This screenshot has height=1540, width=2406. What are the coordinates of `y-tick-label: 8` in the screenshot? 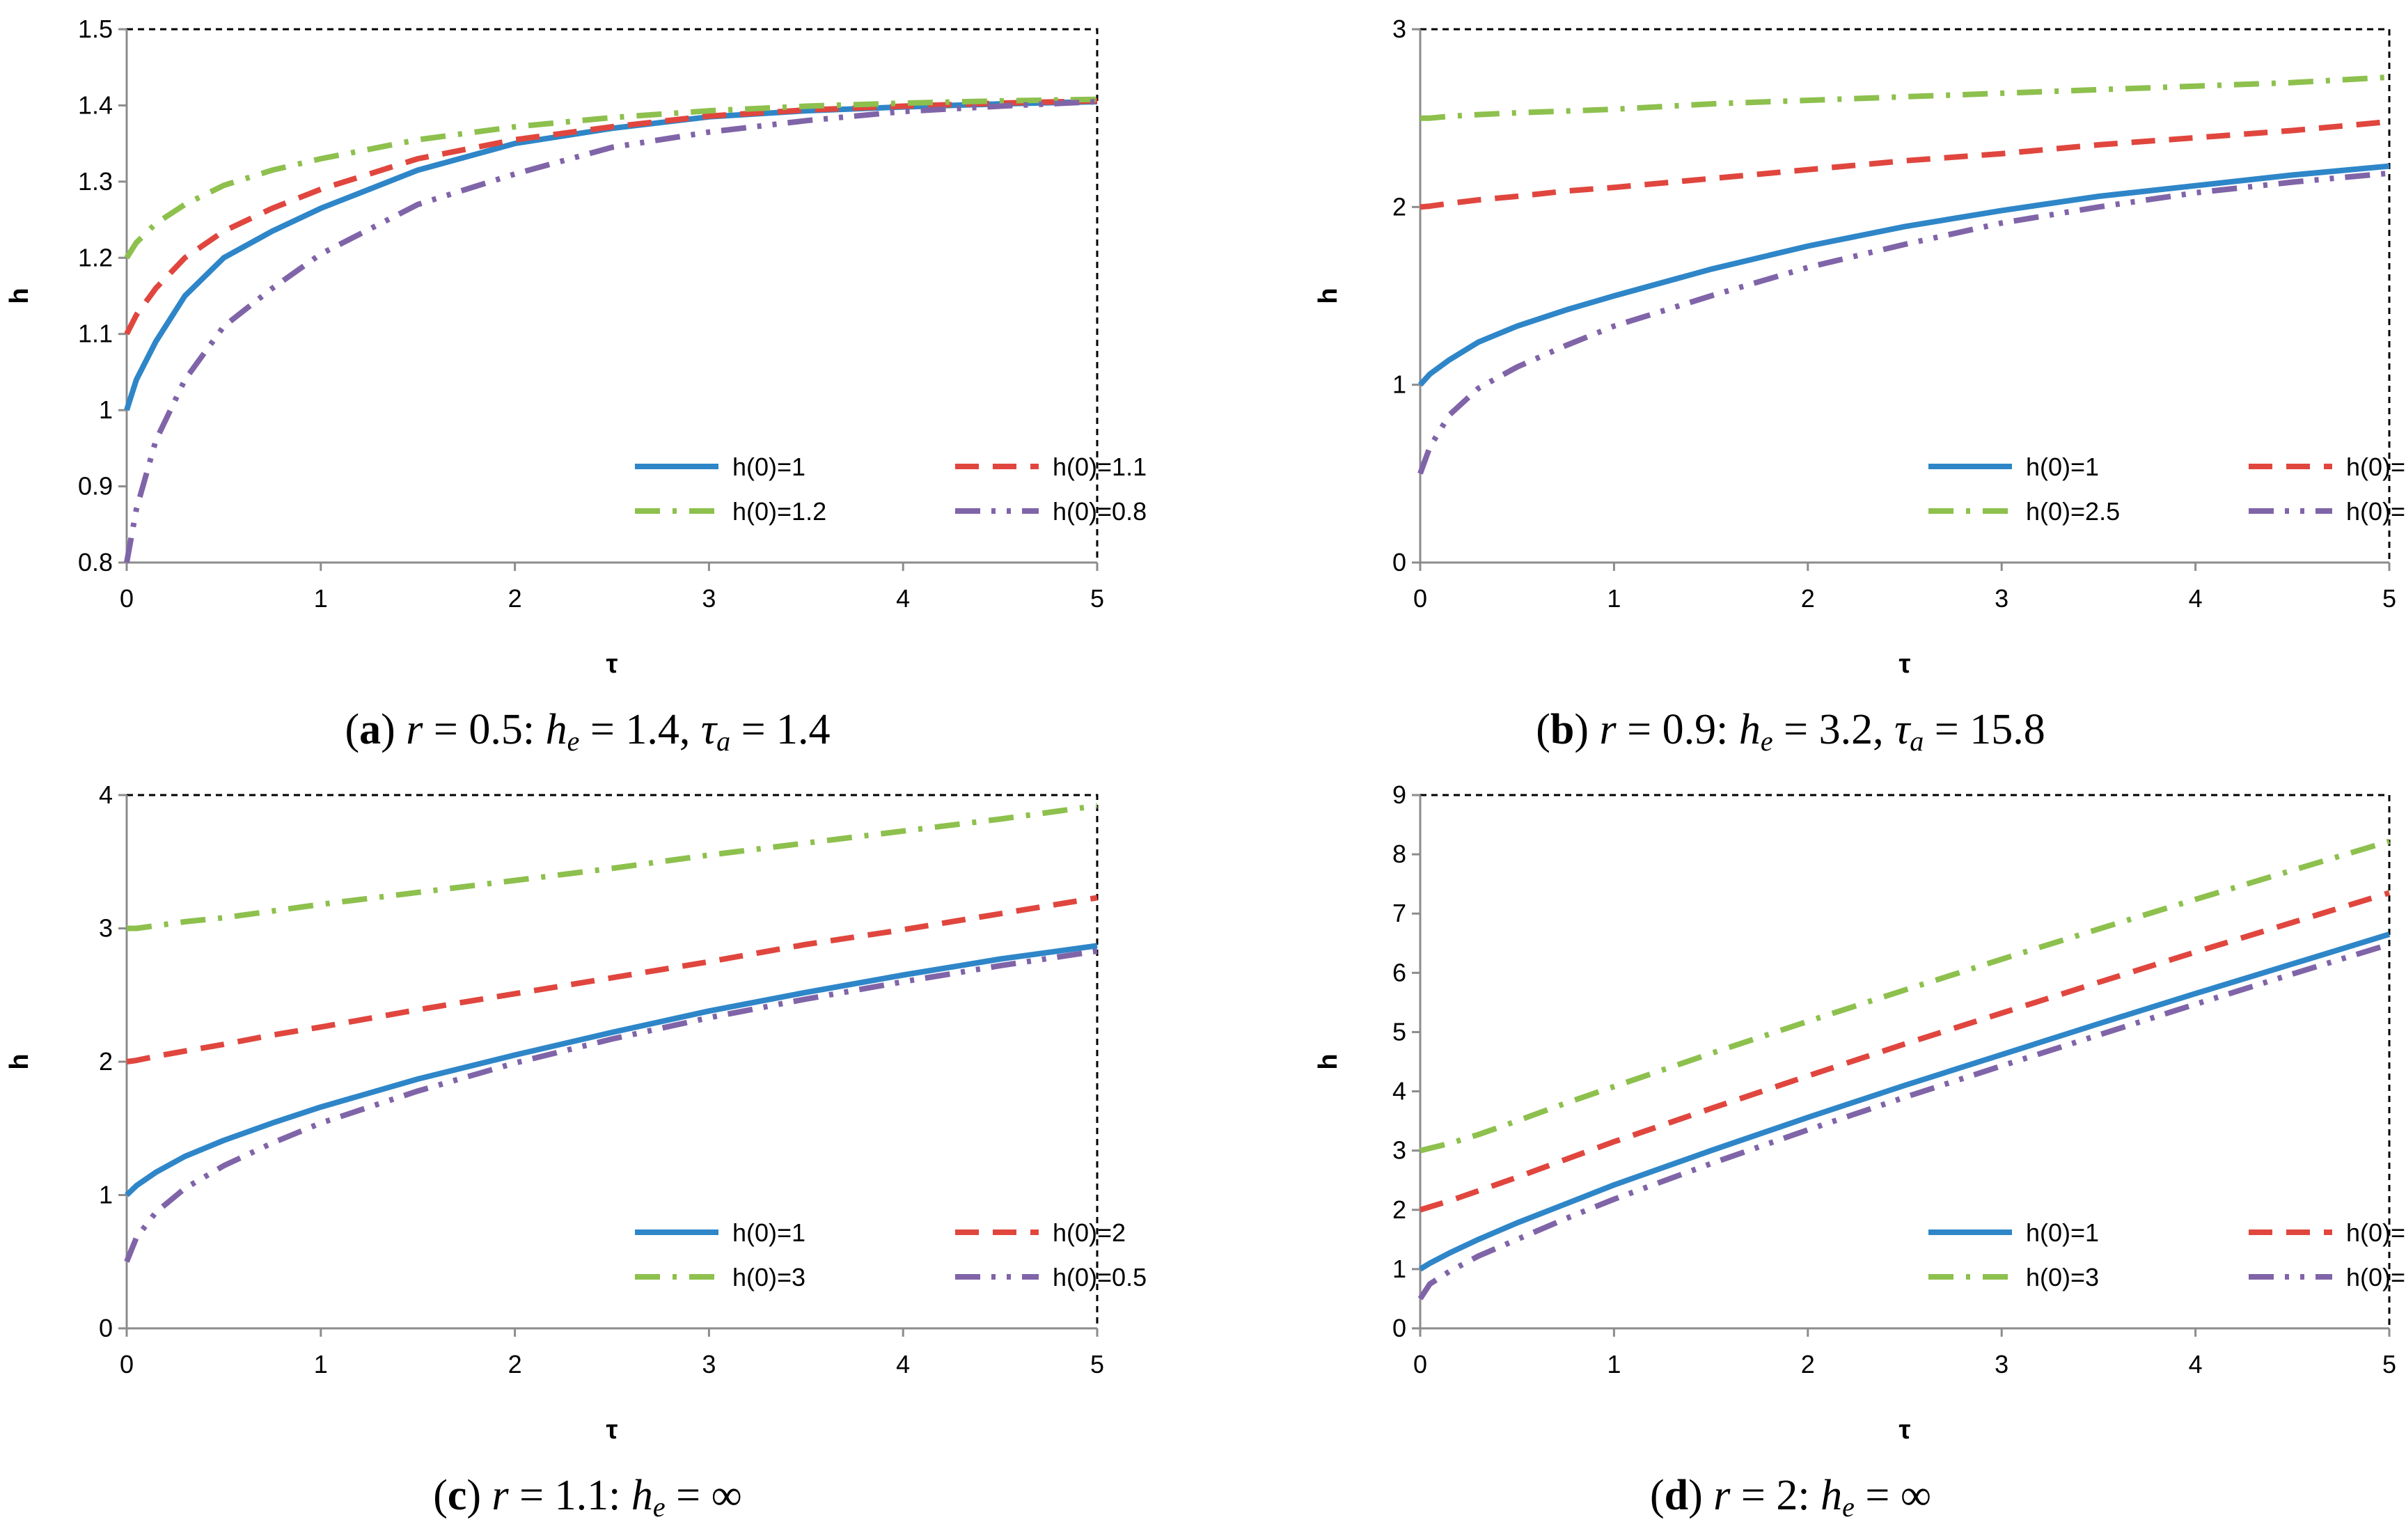 It's located at (1399, 854).